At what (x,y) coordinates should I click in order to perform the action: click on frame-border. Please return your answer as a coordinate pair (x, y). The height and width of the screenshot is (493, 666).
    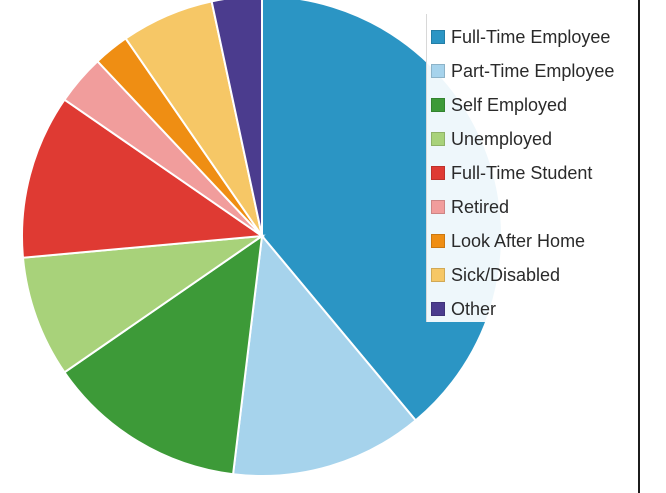
    Looking at the image, I should click on (639, 246).